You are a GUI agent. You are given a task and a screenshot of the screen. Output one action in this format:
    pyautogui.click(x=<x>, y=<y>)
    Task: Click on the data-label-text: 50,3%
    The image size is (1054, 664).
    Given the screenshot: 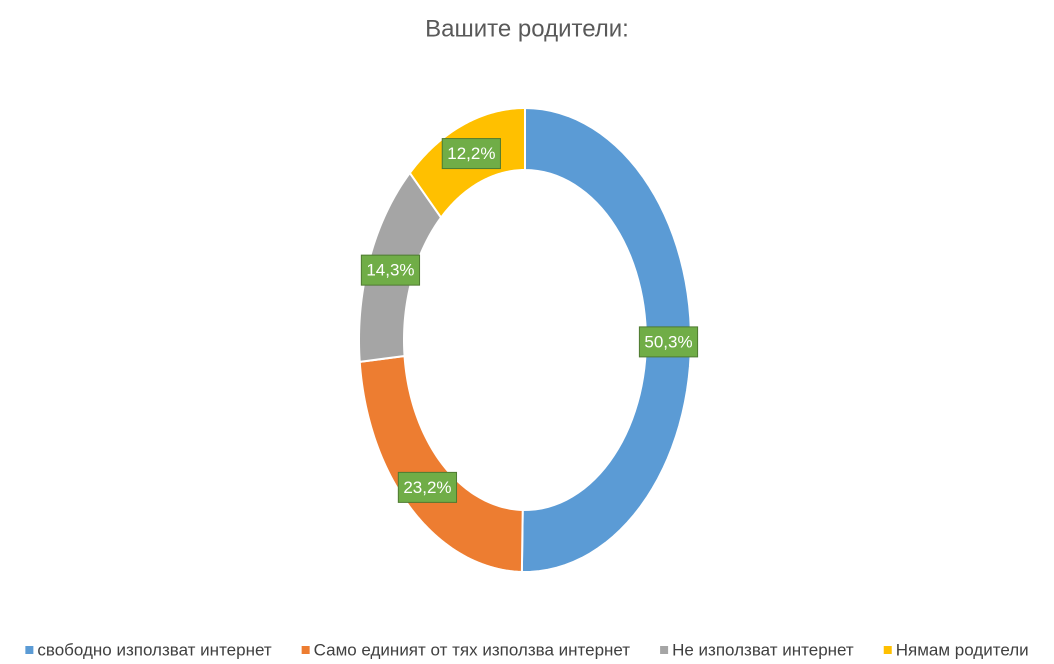 What is the action you would take?
    pyautogui.click(x=668, y=341)
    